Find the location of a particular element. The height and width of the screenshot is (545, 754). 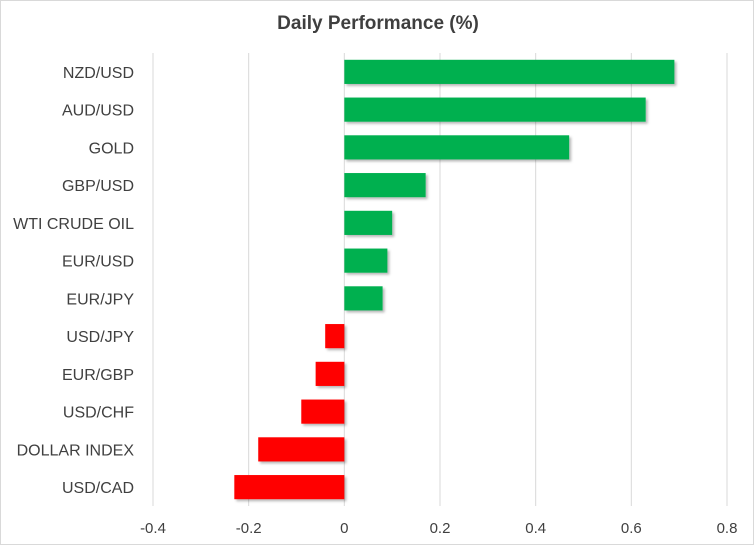

x-tick-labels: -0.4 -0.2 0 0.2 0.4 0.6 0.8 is located at coordinates (438, 528).